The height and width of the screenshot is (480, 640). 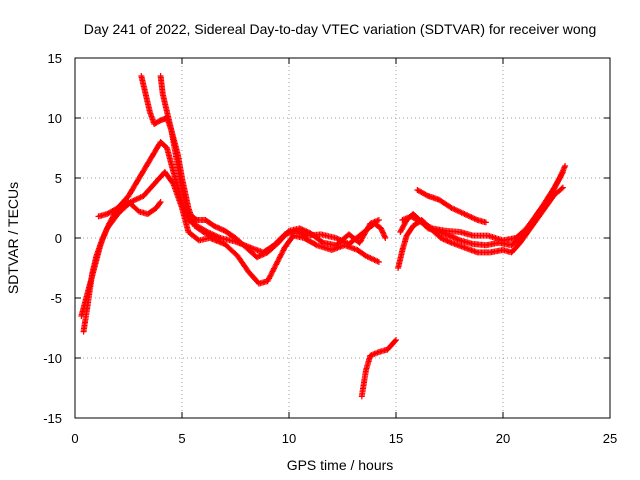 I want to click on y-tick-label: -5, so click(x=56, y=298).